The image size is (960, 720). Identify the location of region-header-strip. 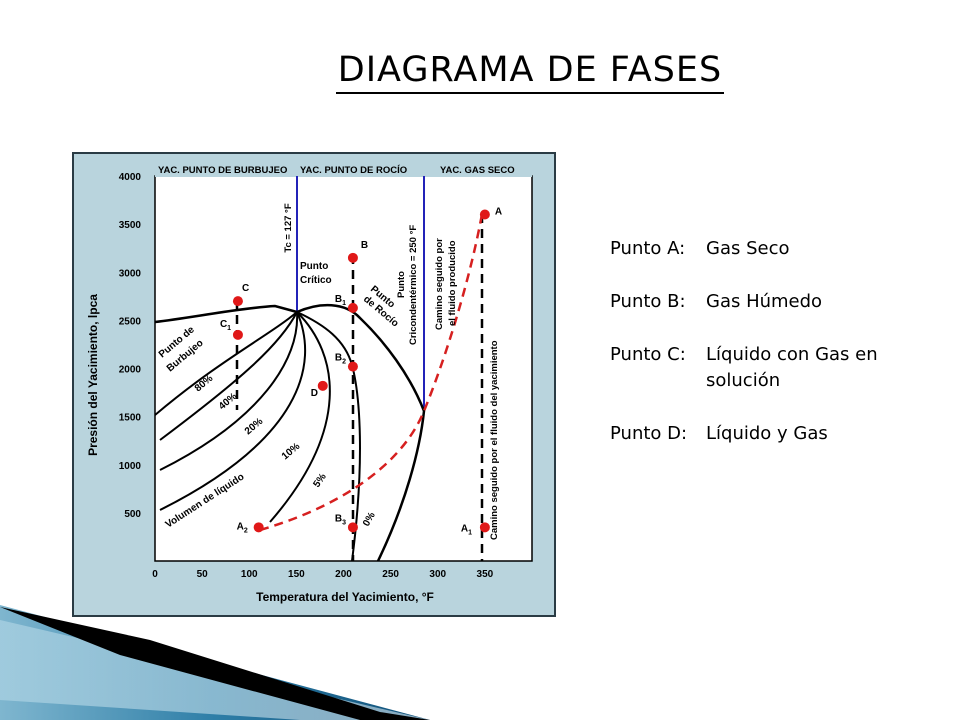
(343, 168).